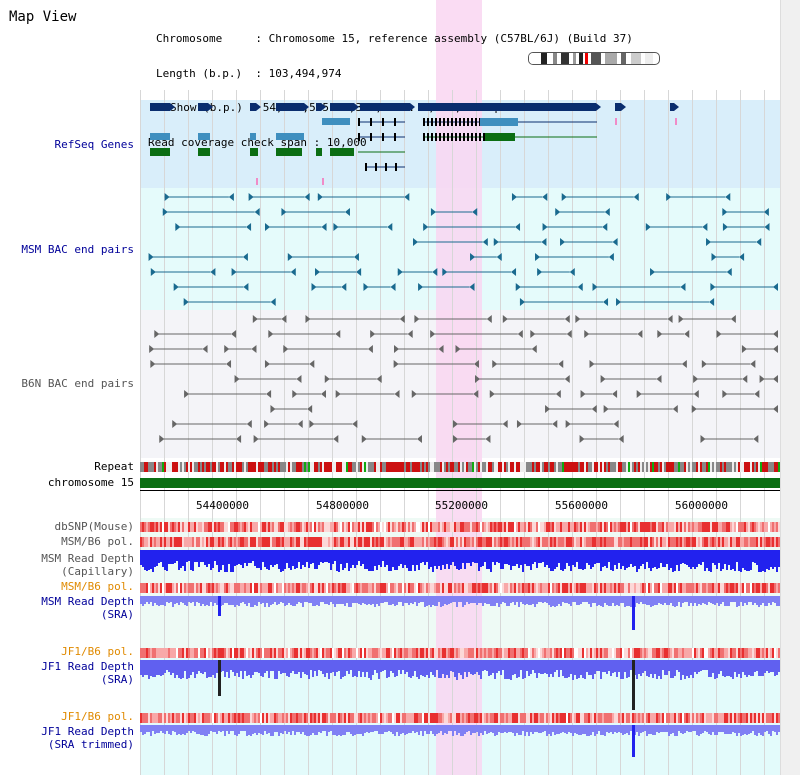  Describe the element at coordinates (460, 653) in the screenshot. I see `jf1-pol-track` at that location.